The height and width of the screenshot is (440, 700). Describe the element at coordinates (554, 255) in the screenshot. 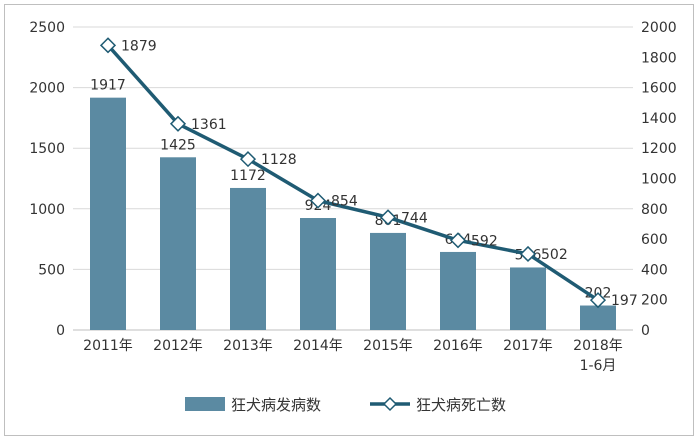

I see `line-data-label: 502` at that location.